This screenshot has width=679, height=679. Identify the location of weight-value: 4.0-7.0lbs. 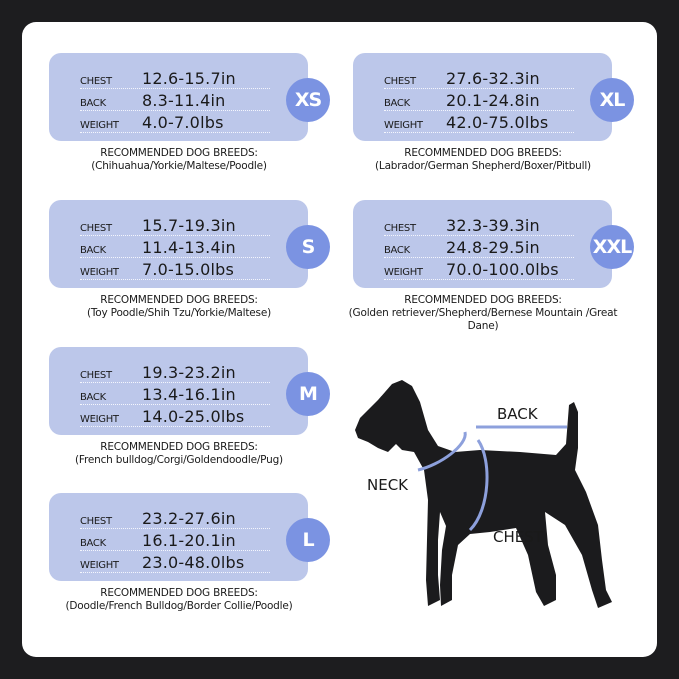
(183, 122).